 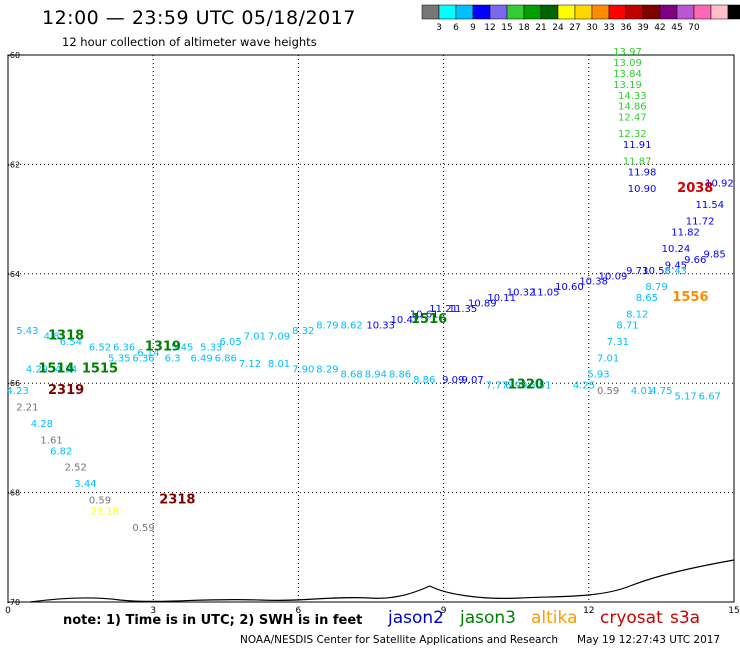 What do you see at coordinates (647, 298) in the screenshot?
I see `swh-value: 8.65` at bounding box center [647, 298].